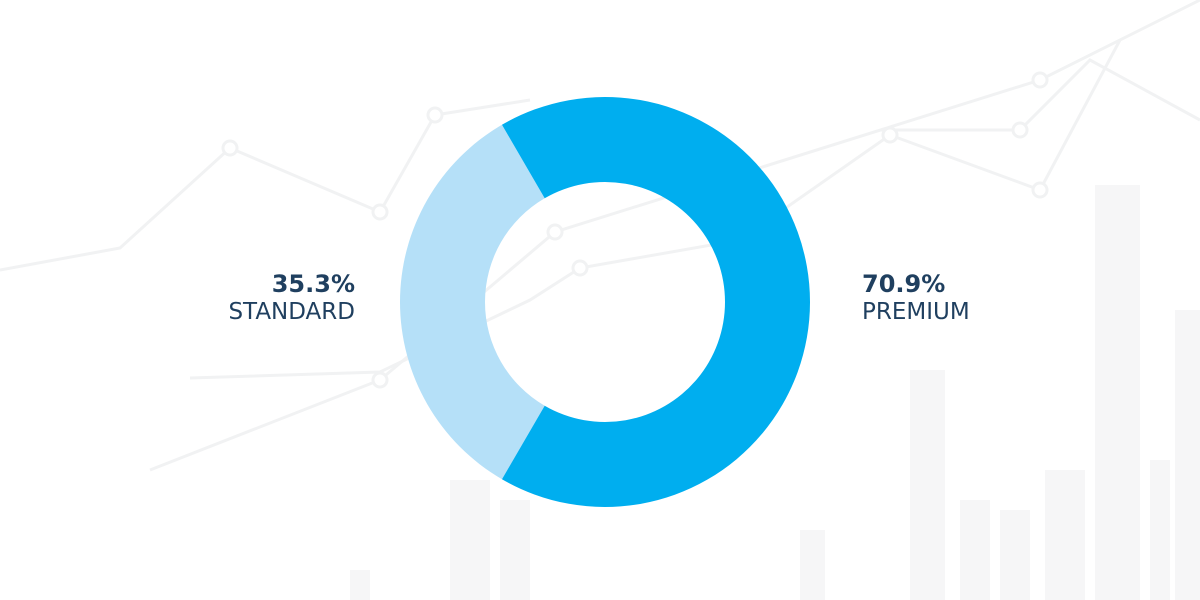 The image size is (1200, 600). I want to click on donut-segment, so click(472, 302).